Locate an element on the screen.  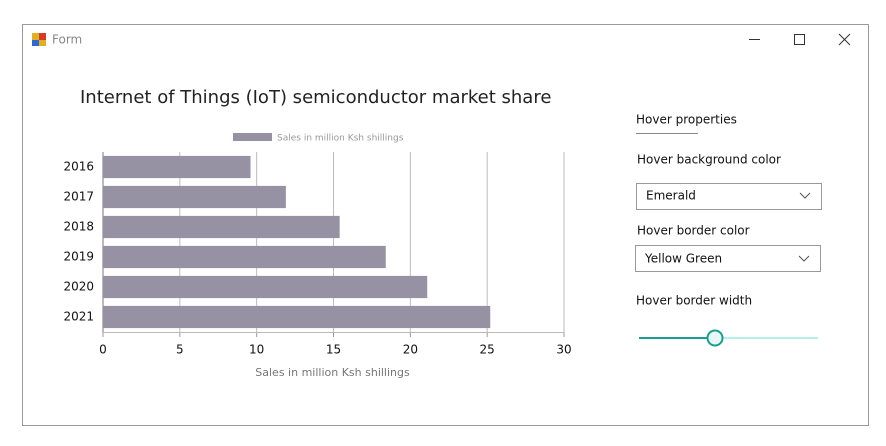
label: Hover border color is located at coordinates (693, 231).